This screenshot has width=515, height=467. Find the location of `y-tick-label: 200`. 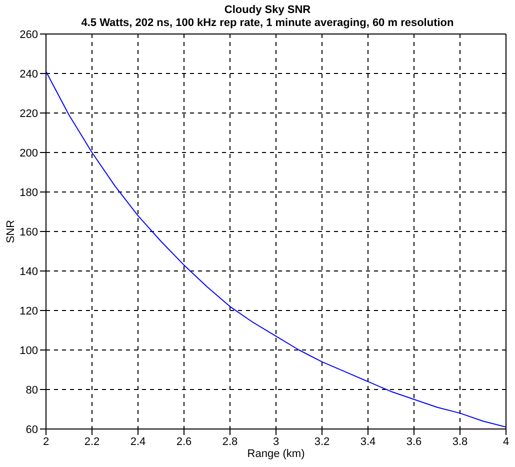

y-tick-label: 200 is located at coordinates (29, 153).